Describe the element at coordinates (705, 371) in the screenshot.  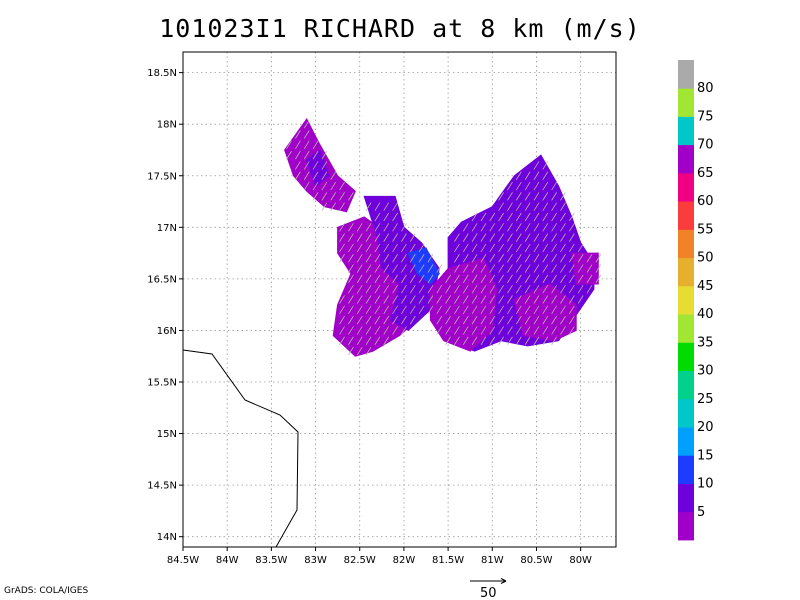
I see `colorbar-label: 30` at that location.